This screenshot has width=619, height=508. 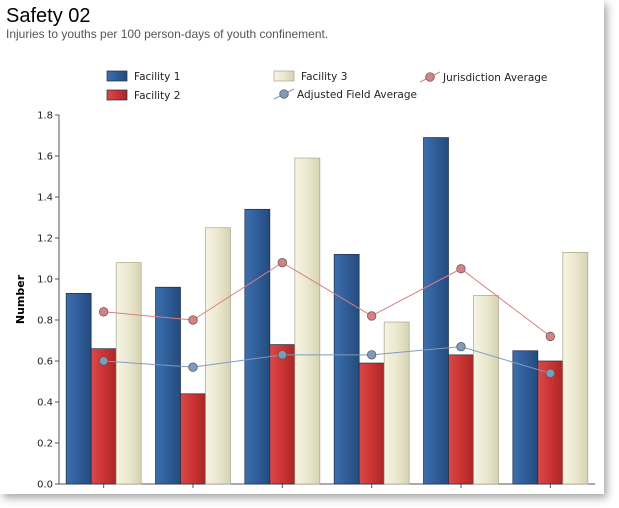 What do you see at coordinates (357, 95) in the screenshot?
I see `legend-label: Adjusted Field Average` at bounding box center [357, 95].